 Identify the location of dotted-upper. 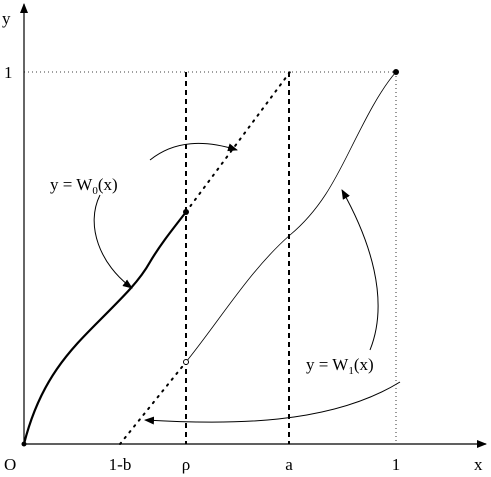
(238, 142).